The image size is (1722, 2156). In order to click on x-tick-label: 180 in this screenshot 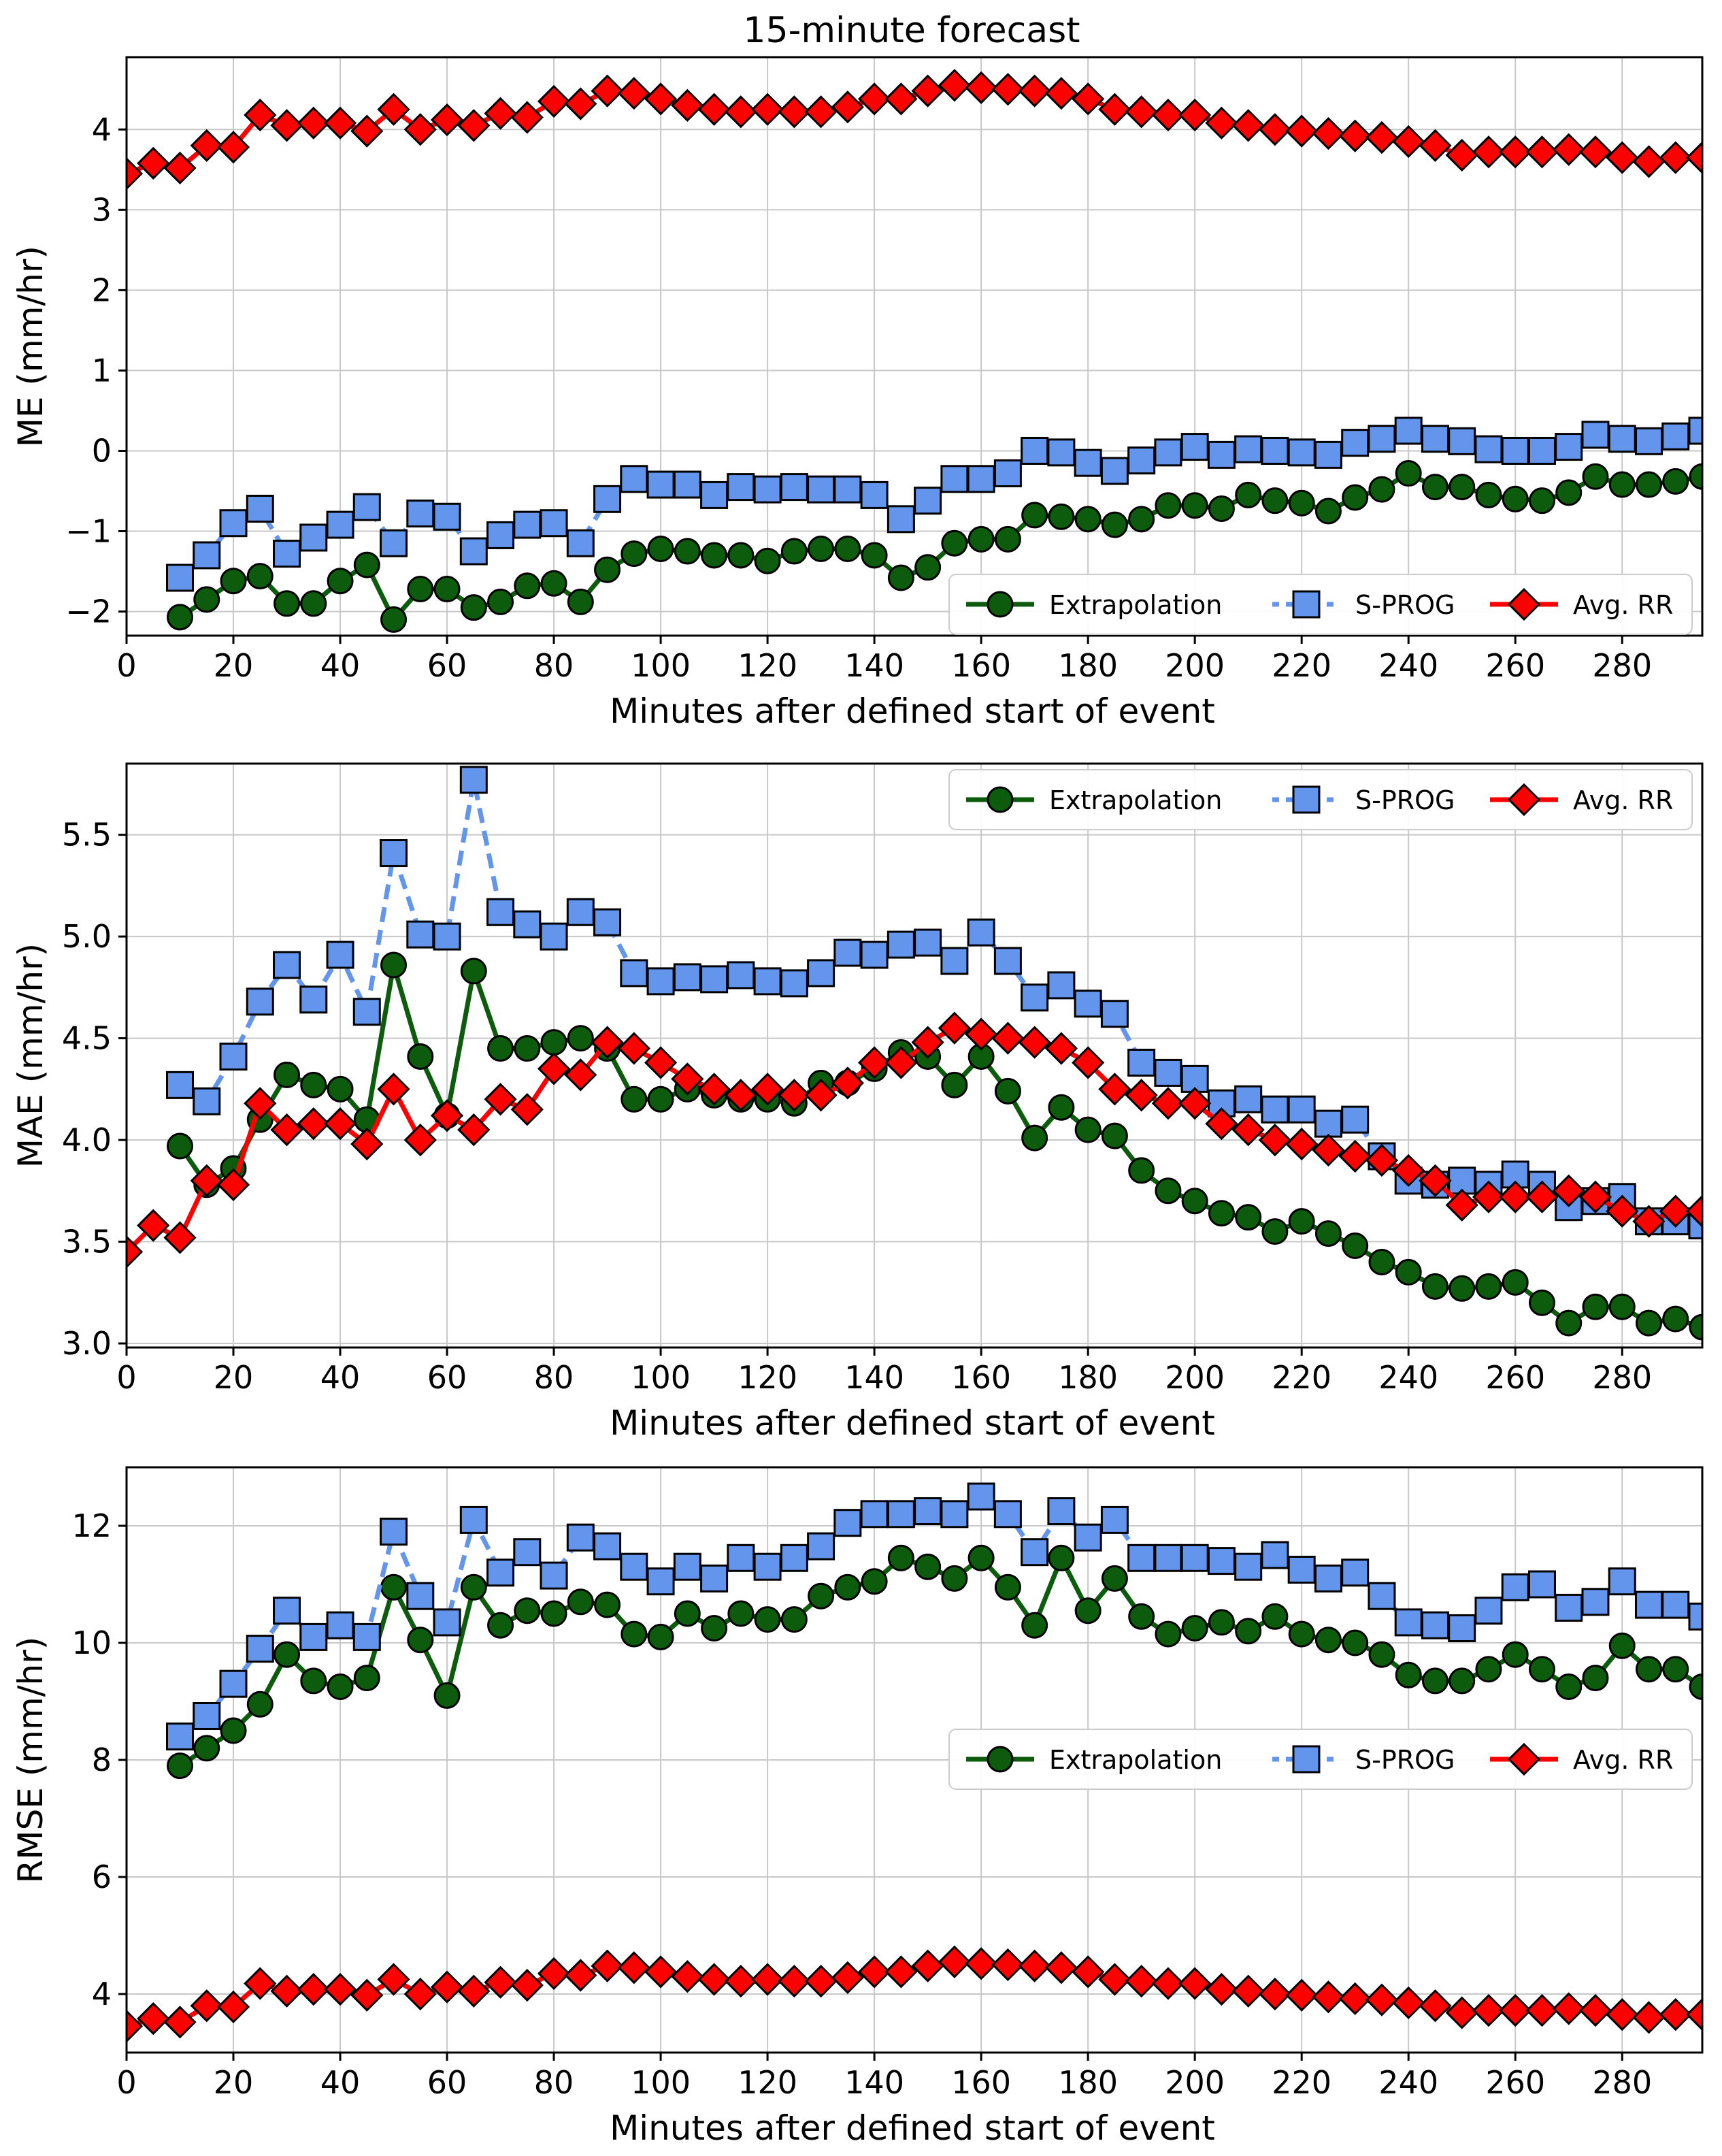, I will do `click(1088, 2082)`.